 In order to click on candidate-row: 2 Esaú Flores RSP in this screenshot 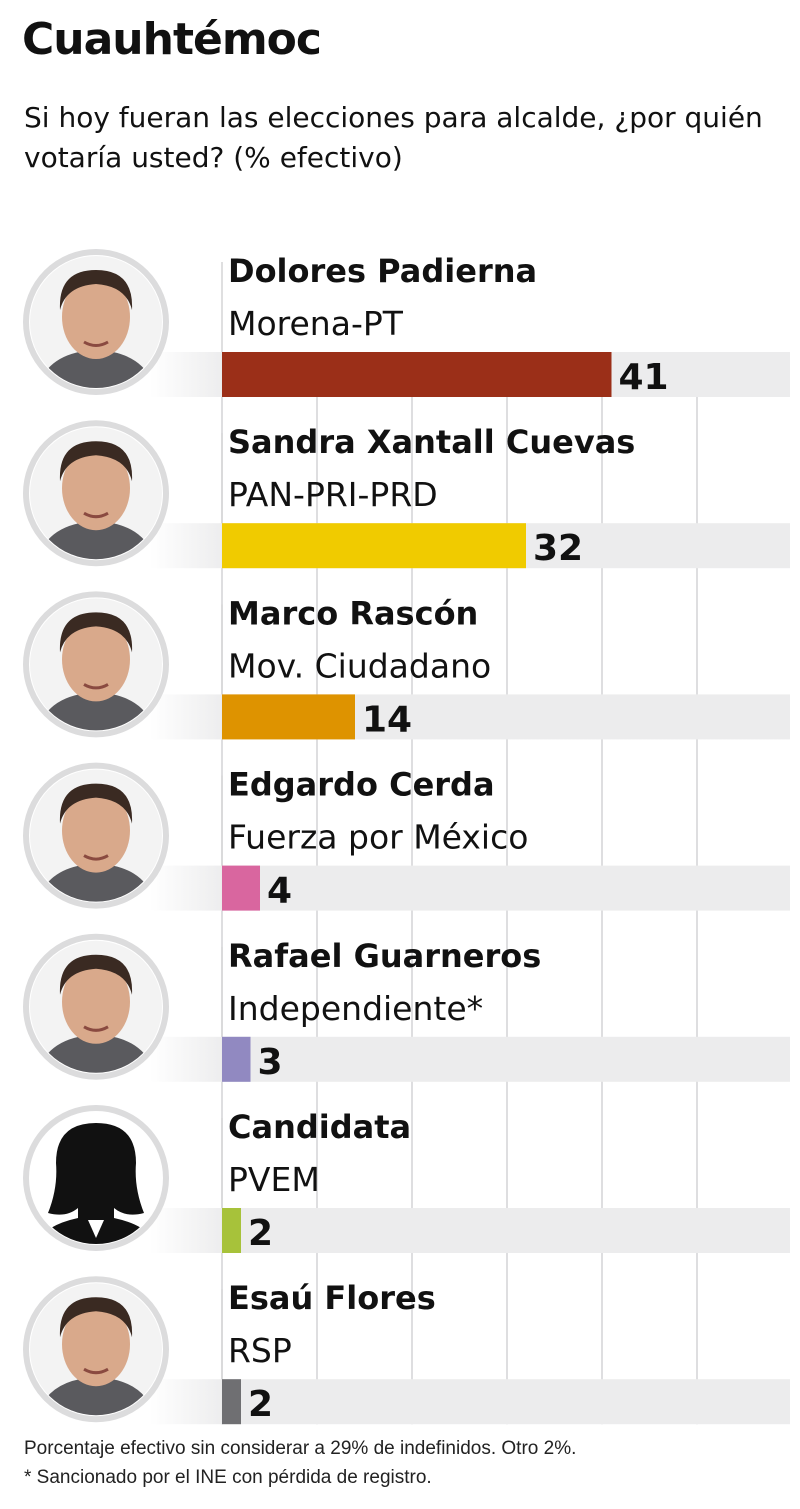, I will do `click(406, 1350)`.